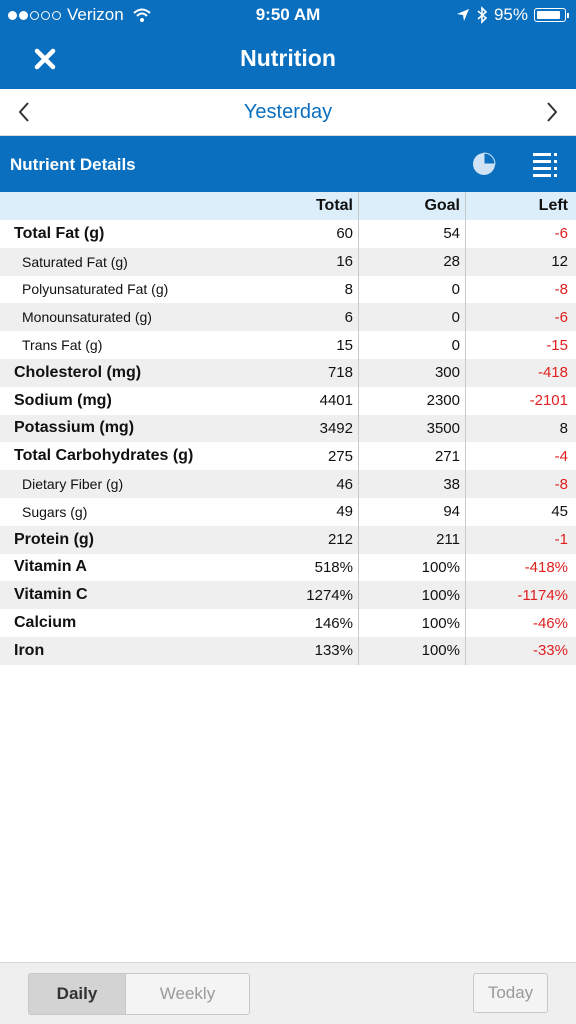 The image size is (576, 1024). What do you see at coordinates (59, 233) in the screenshot?
I see `nutrient-name: Total Fat (g)` at bounding box center [59, 233].